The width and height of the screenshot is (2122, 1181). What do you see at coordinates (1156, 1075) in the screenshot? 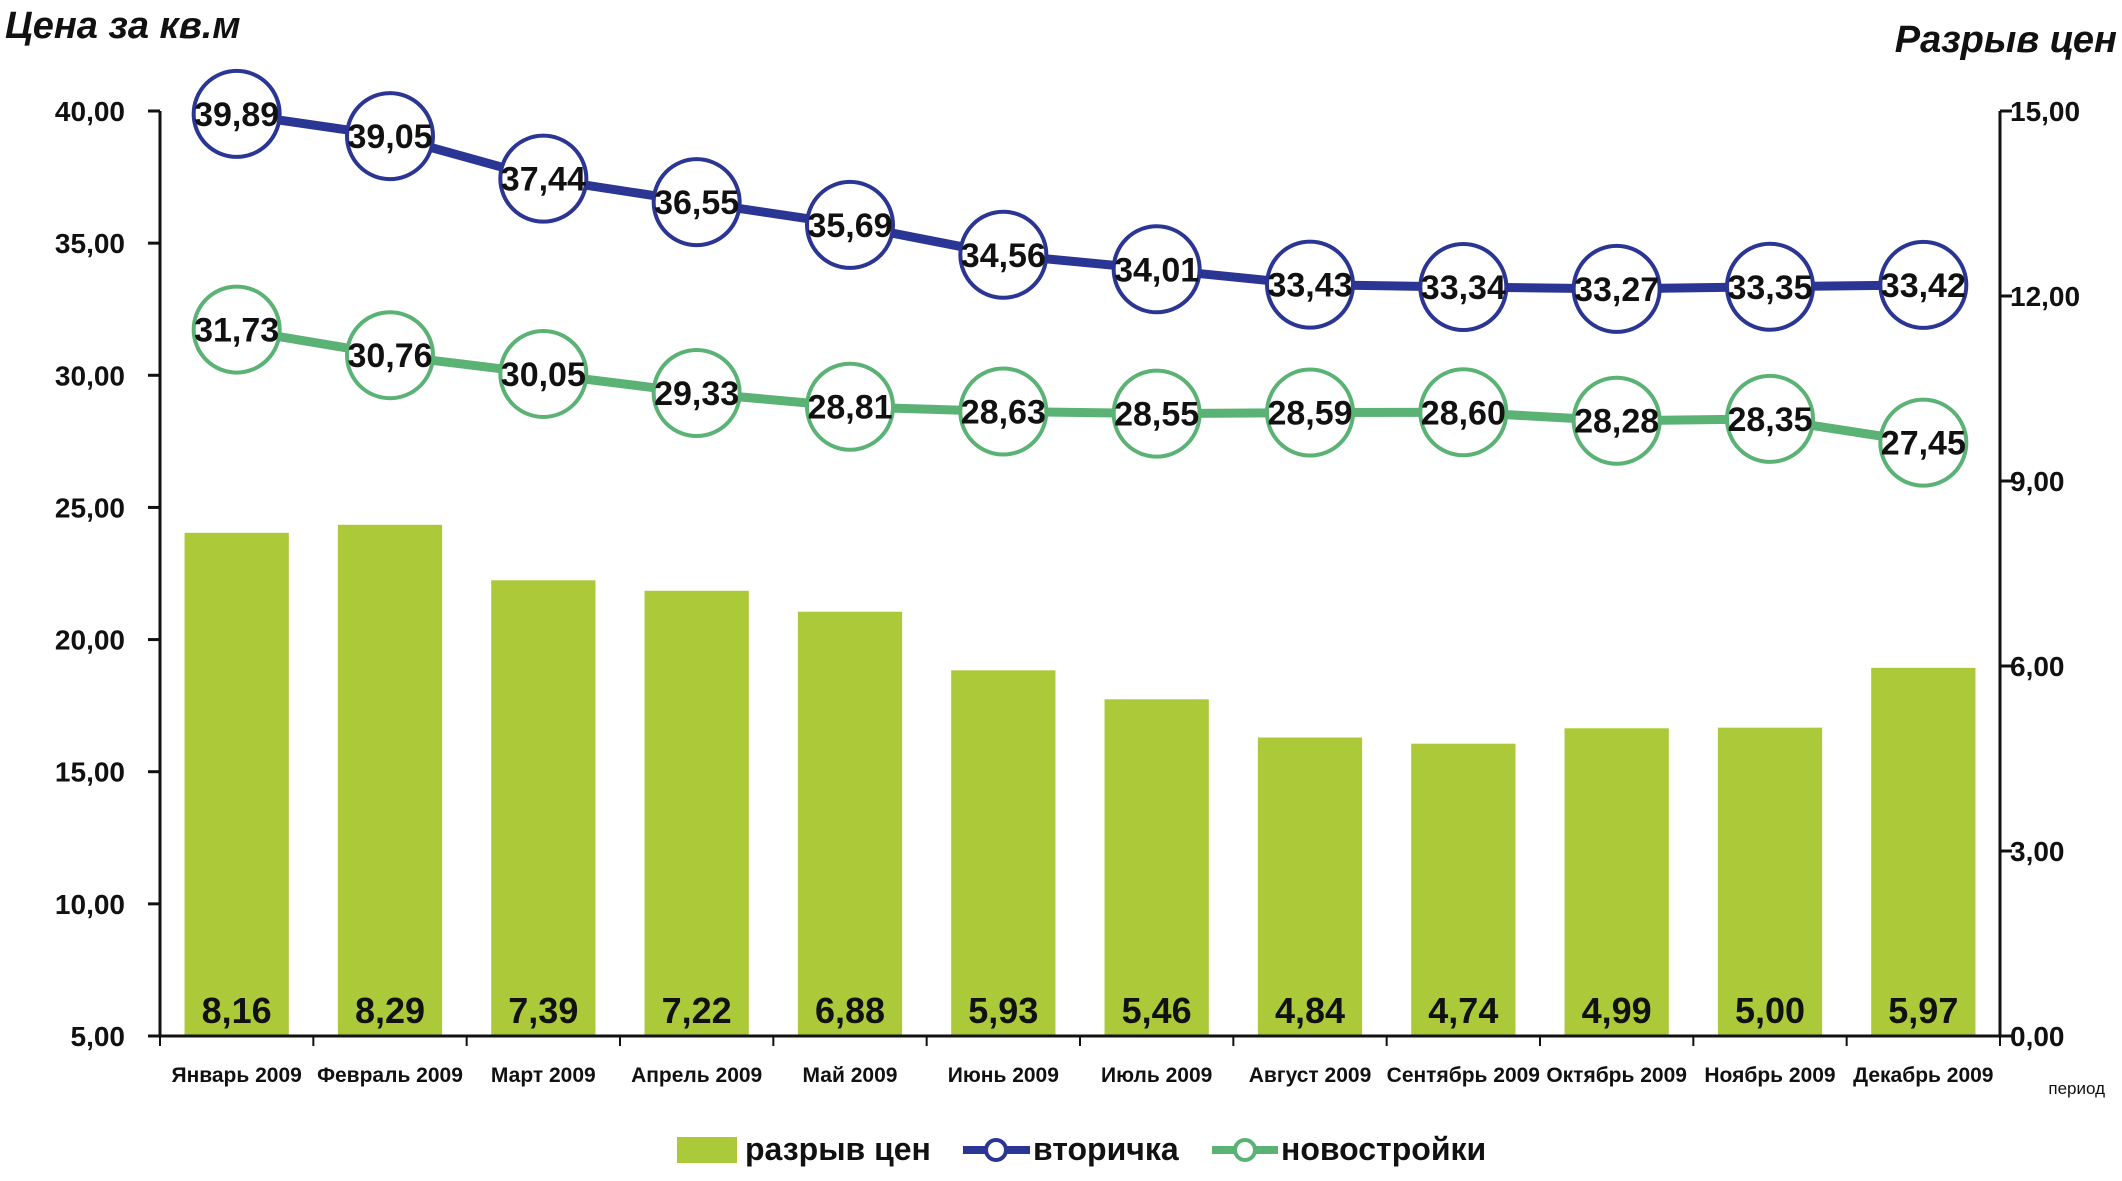
I see `category-label: Июль 2009` at bounding box center [1156, 1075].